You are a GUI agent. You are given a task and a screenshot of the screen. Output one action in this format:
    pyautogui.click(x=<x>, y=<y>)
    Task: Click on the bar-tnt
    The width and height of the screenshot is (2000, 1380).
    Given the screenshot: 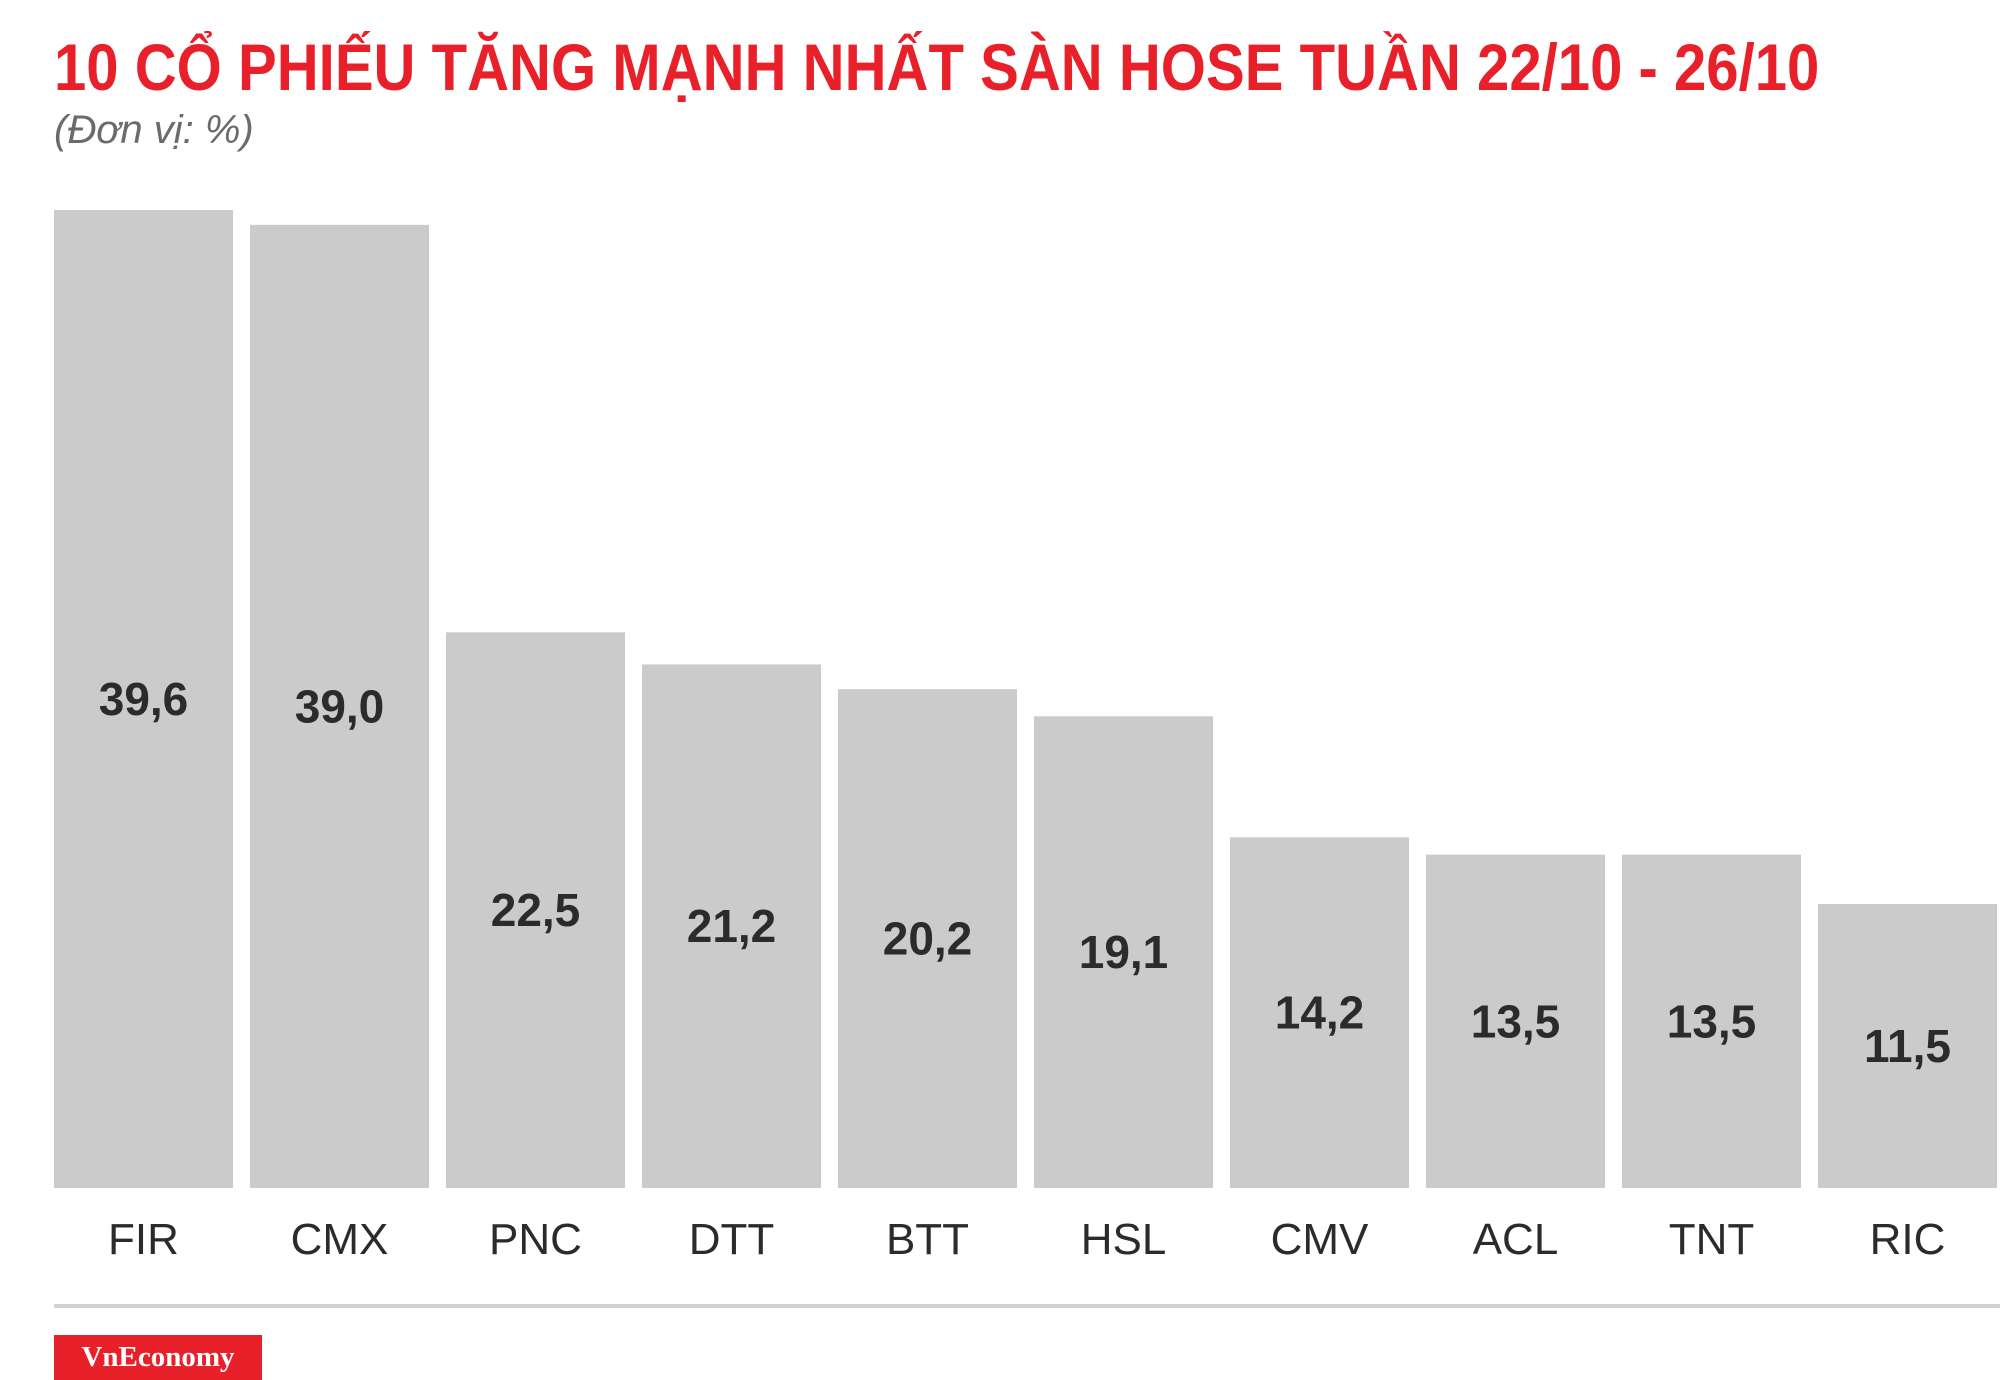 What is the action you would take?
    pyautogui.click(x=1711, y=1021)
    